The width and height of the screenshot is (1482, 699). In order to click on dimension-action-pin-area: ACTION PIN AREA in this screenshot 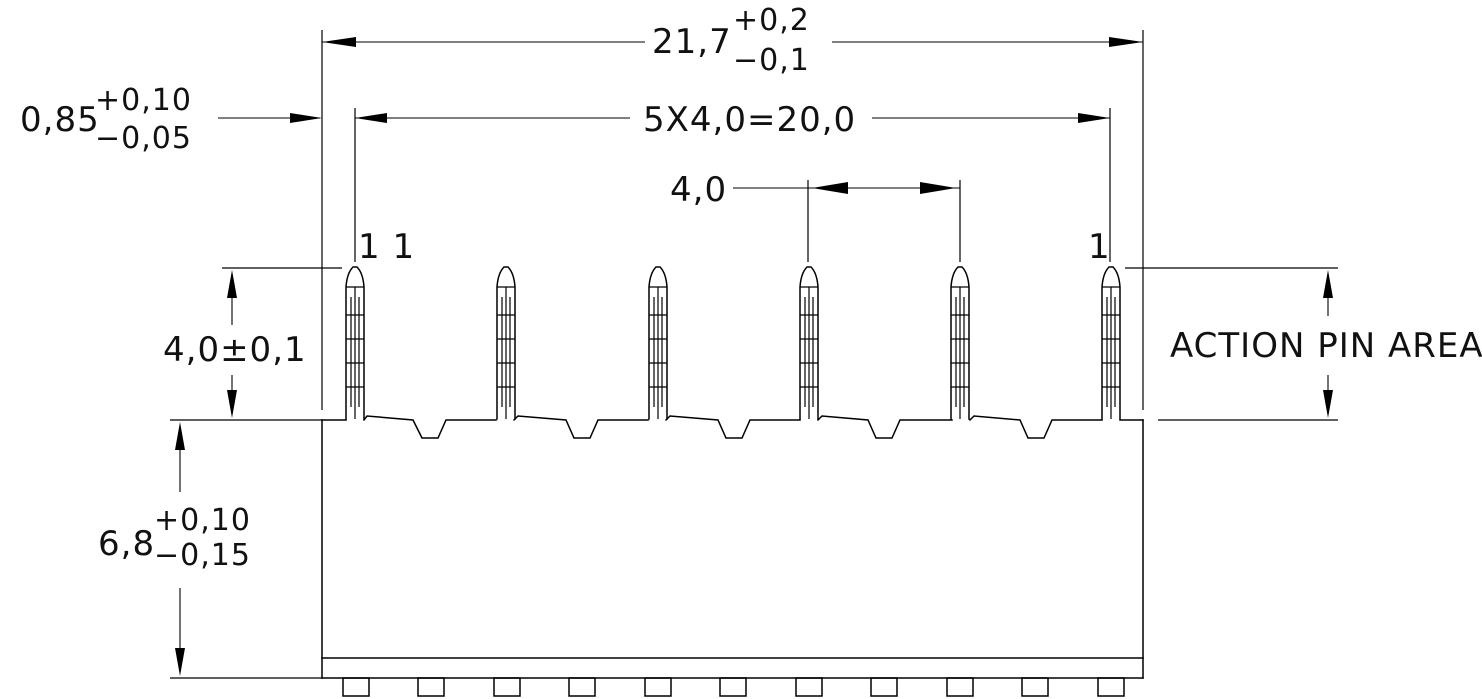, I will do `click(1326, 344)`.